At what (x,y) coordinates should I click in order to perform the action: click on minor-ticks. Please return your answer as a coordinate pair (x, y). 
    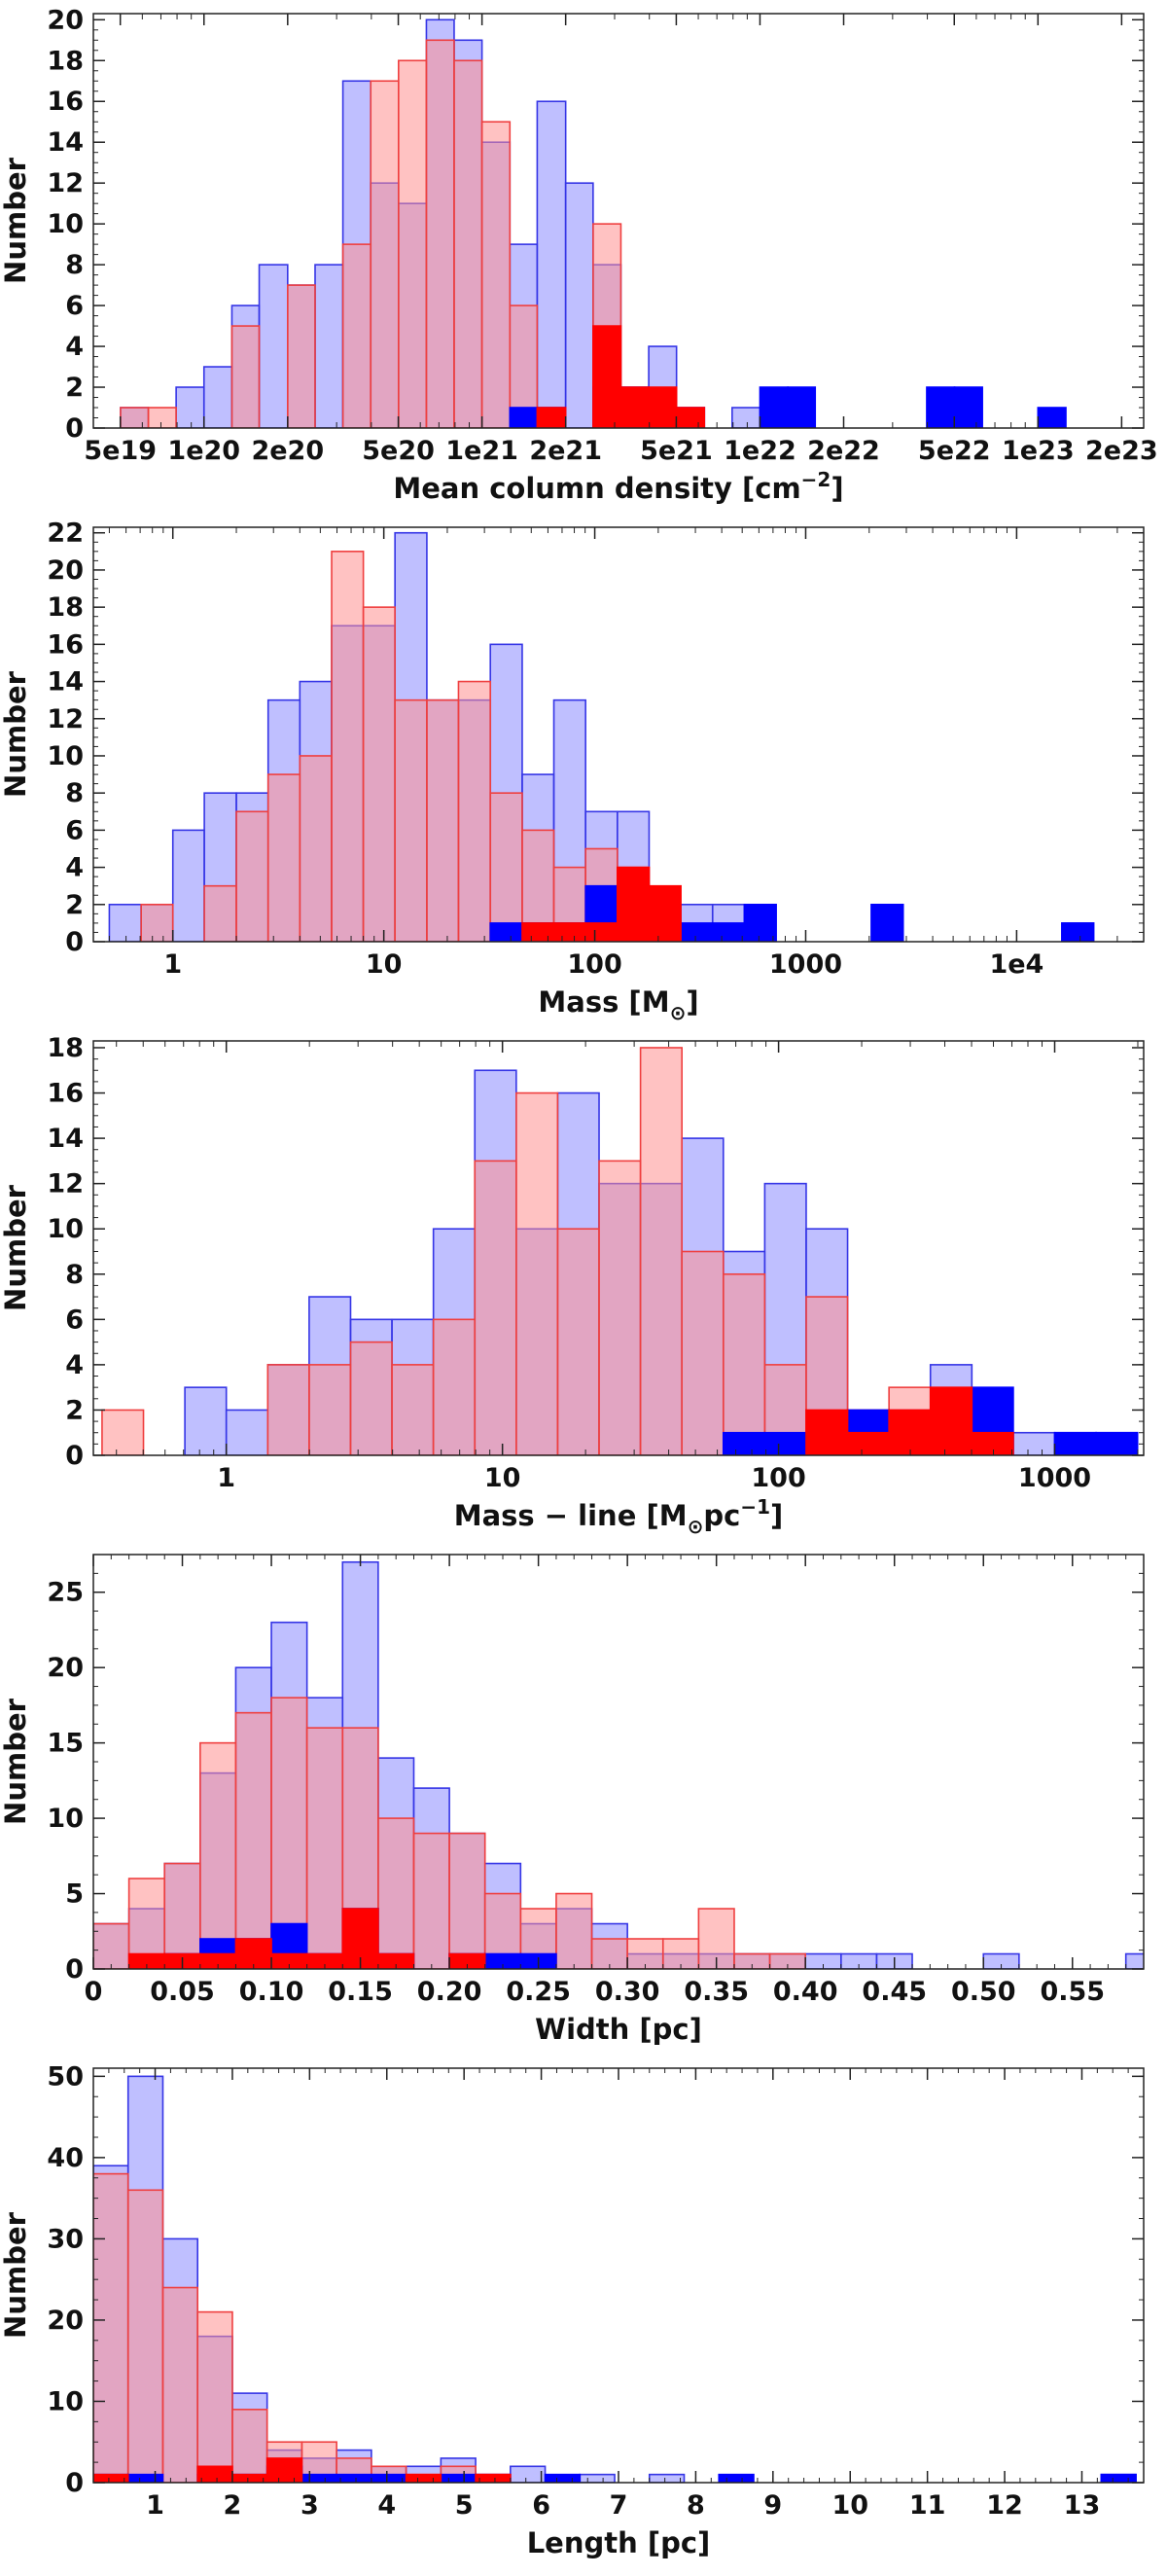
    Looking at the image, I should click on (618, 1248).